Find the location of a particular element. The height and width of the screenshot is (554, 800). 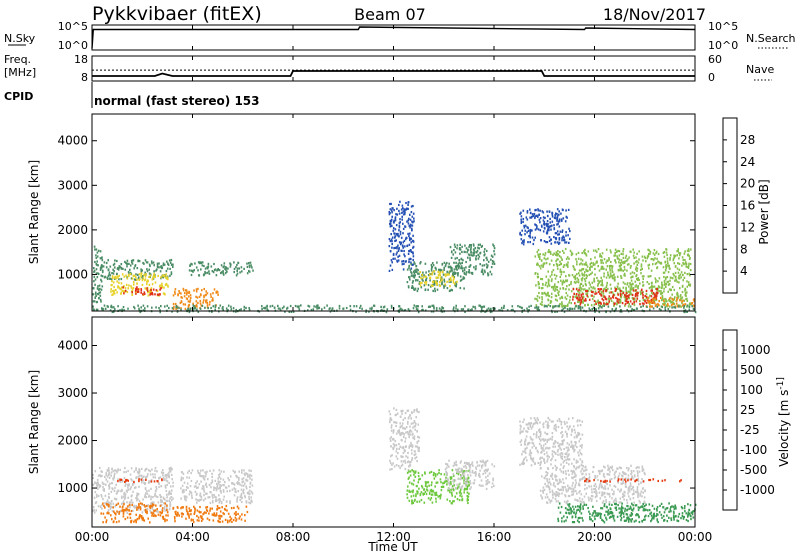

colorbar-tick-label: 28 is located at coordinates (747, 140).